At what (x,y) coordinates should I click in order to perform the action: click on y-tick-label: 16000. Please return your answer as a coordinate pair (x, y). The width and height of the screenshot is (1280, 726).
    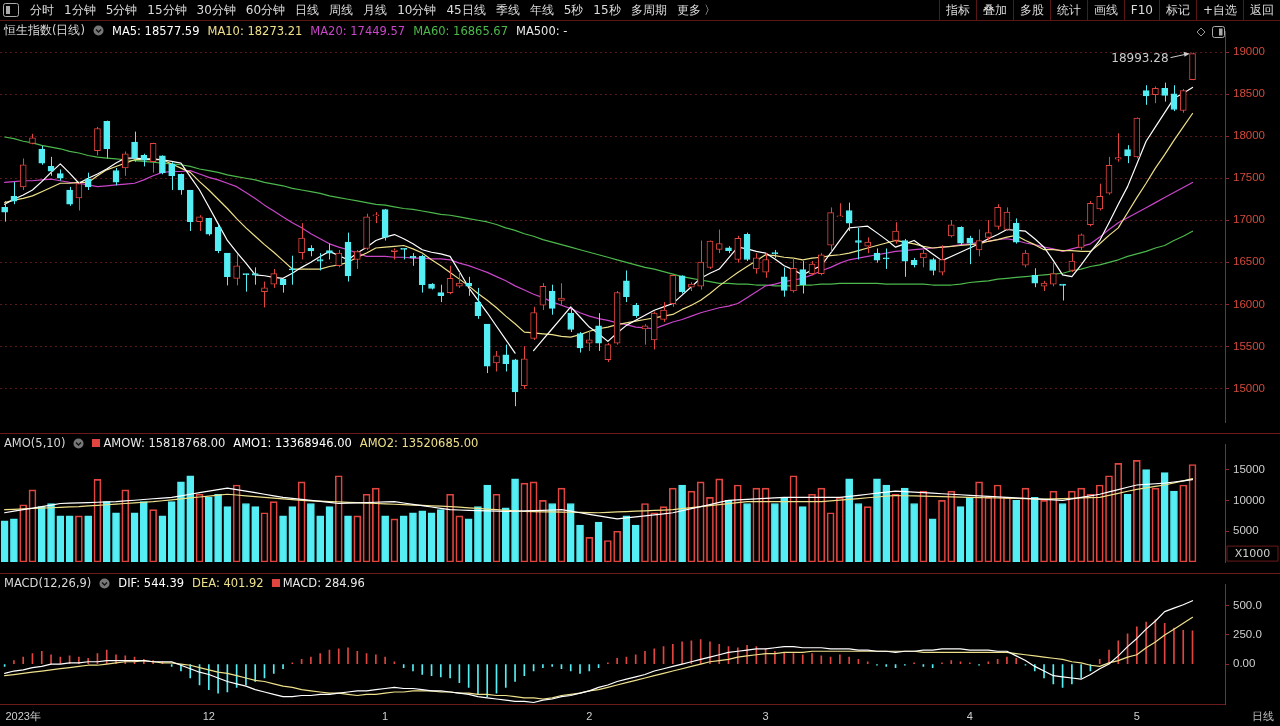
    Looking at the image, I should click on (1249, 303).